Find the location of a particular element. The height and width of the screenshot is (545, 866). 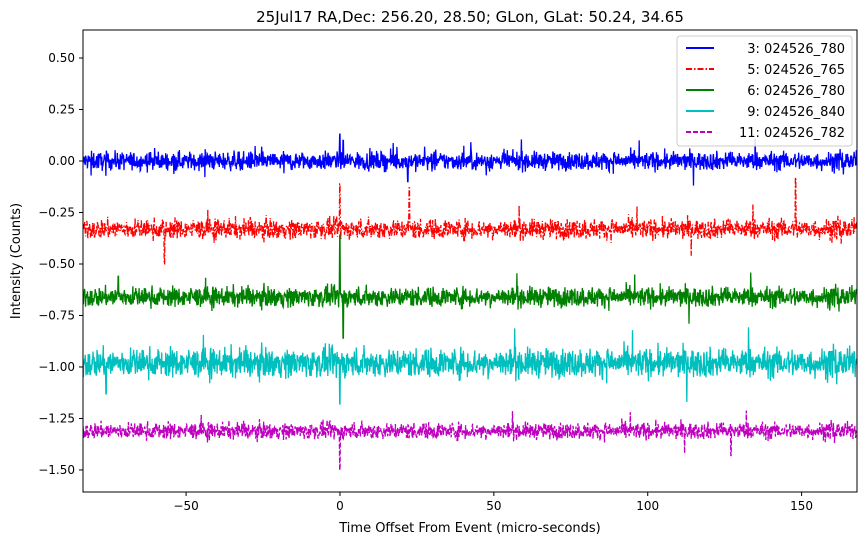

x-axis-label: Time Offset From Event (micro-seconds) is located at coordinates (469, 528).